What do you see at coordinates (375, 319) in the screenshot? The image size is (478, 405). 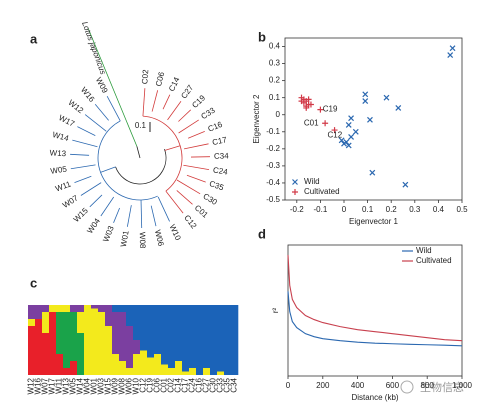 I see `line` at bounding box center [375, 319].